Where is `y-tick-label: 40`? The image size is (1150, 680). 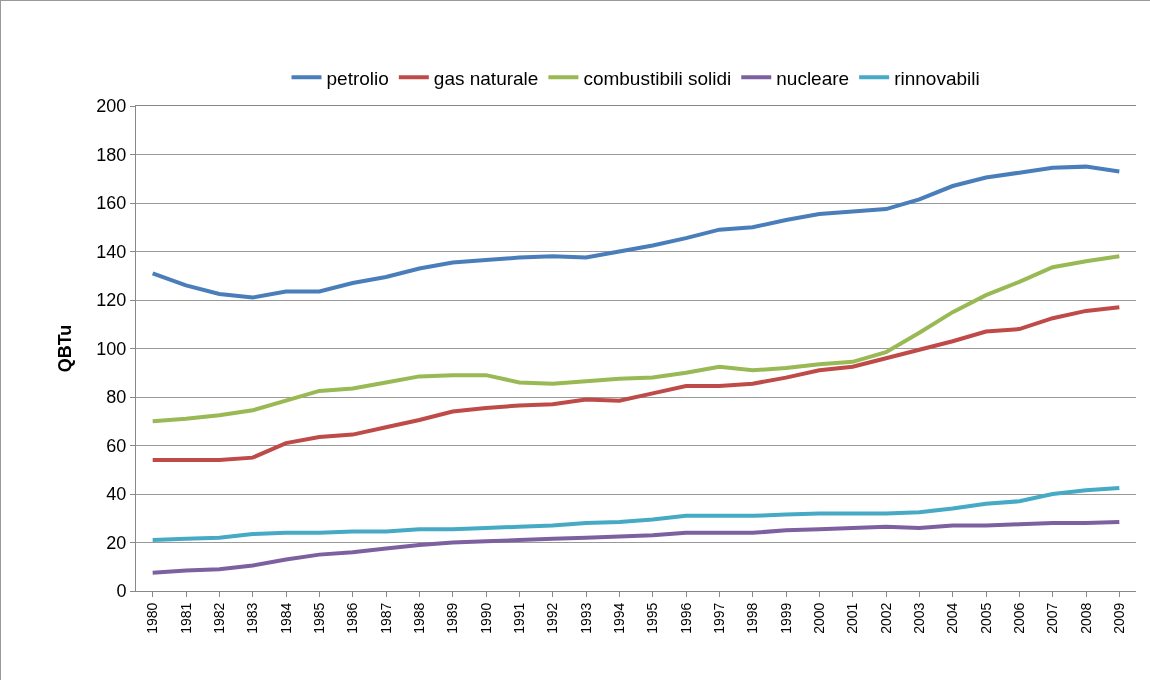 y-tick-label: 40 is located at coordinates (116, 494).